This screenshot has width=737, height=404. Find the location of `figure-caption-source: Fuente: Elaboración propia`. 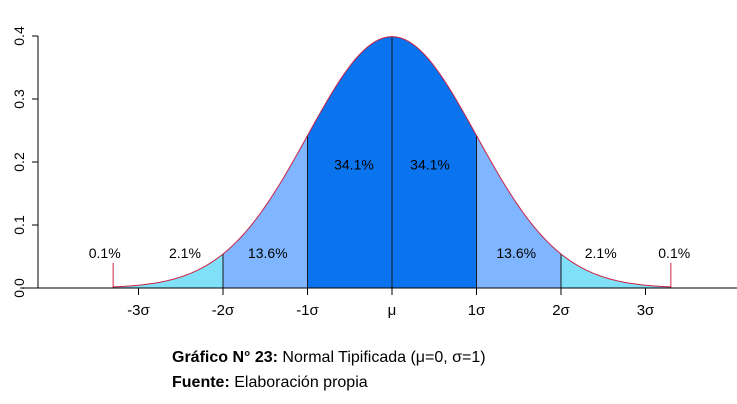

figure-caption-source: Fuente: Elaboración propia is located at coordinates (270, 383).